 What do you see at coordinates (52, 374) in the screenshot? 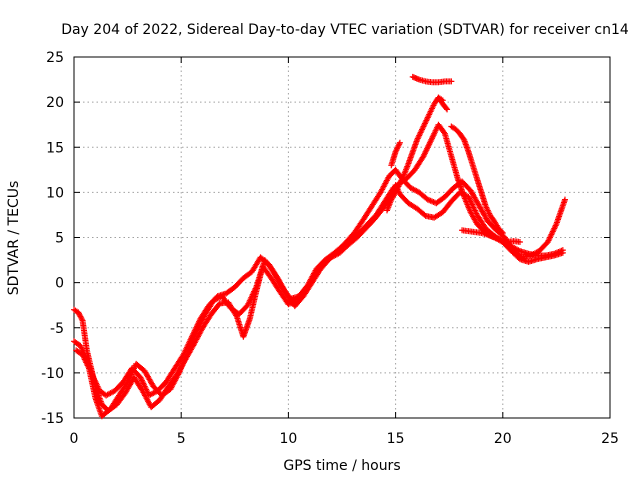
I see `y-tick-label: -10` at bounding box center [52, 374].